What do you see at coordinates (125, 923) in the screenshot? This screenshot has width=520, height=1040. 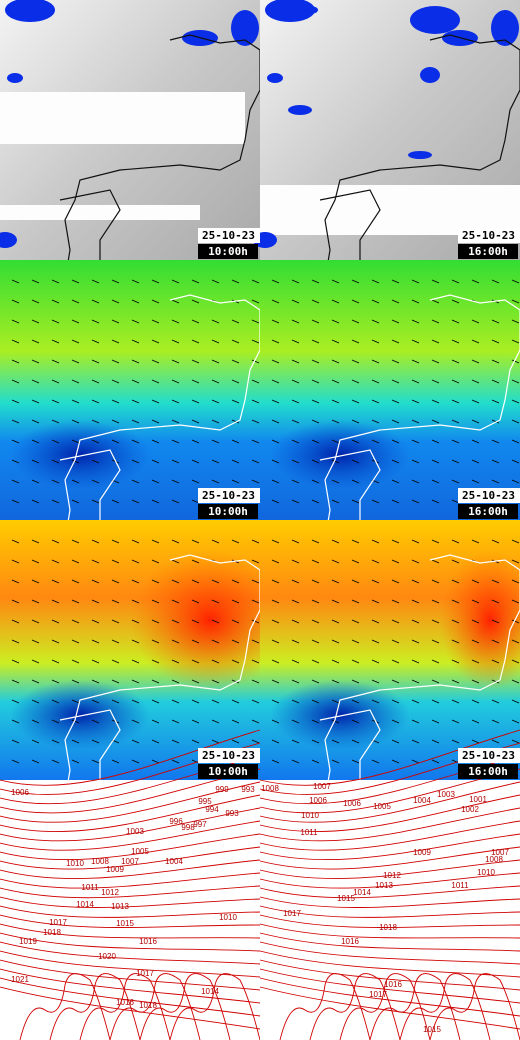 I see `isobar-label: 1015` at bounding box center [125, 923].